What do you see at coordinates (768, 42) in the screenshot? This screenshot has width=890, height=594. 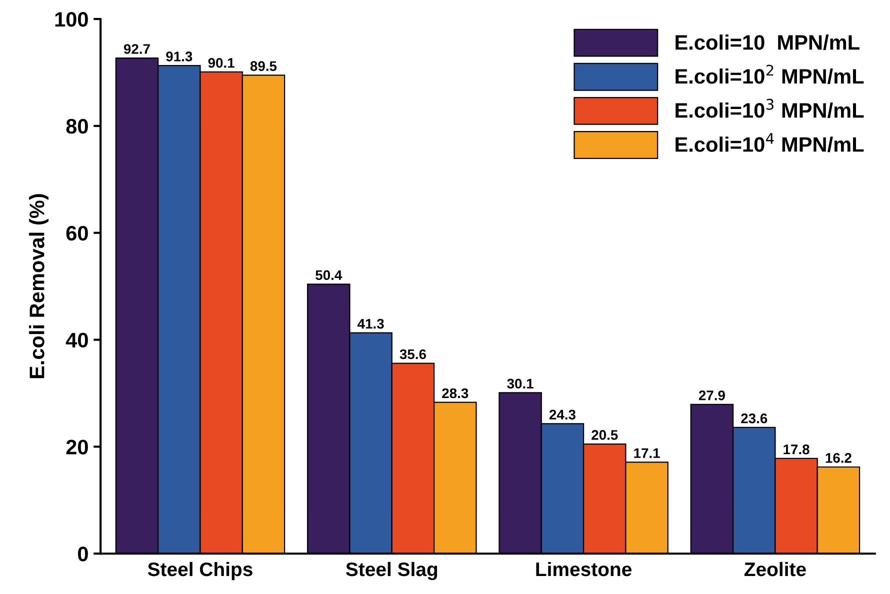 I see `legend-label: E.coli=10 MPN/mL` at bounding box center [768, 42].